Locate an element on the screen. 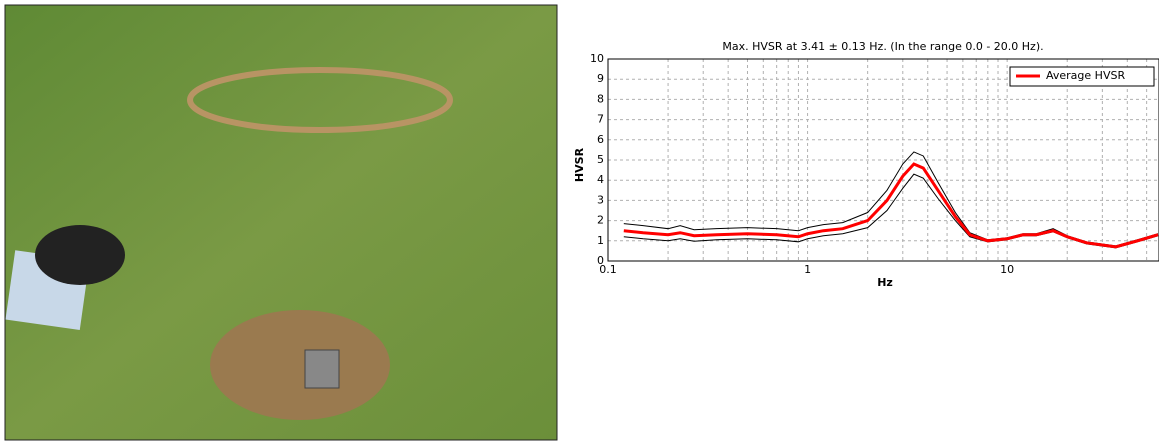  legend-box is located at coordinates (1082, 76).